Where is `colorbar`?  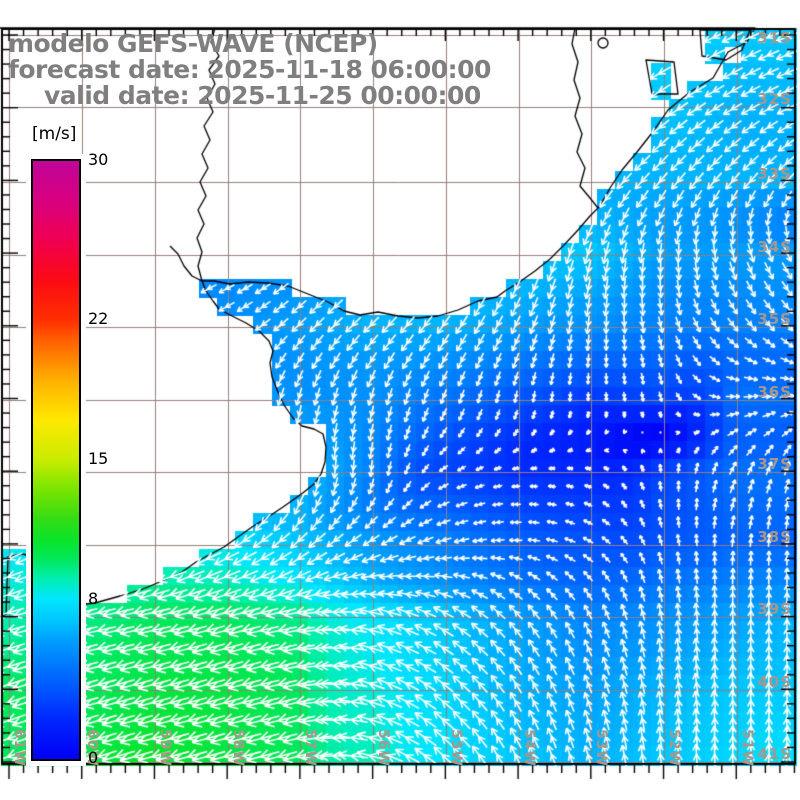
colorbar is located at coordinates (56, 460).